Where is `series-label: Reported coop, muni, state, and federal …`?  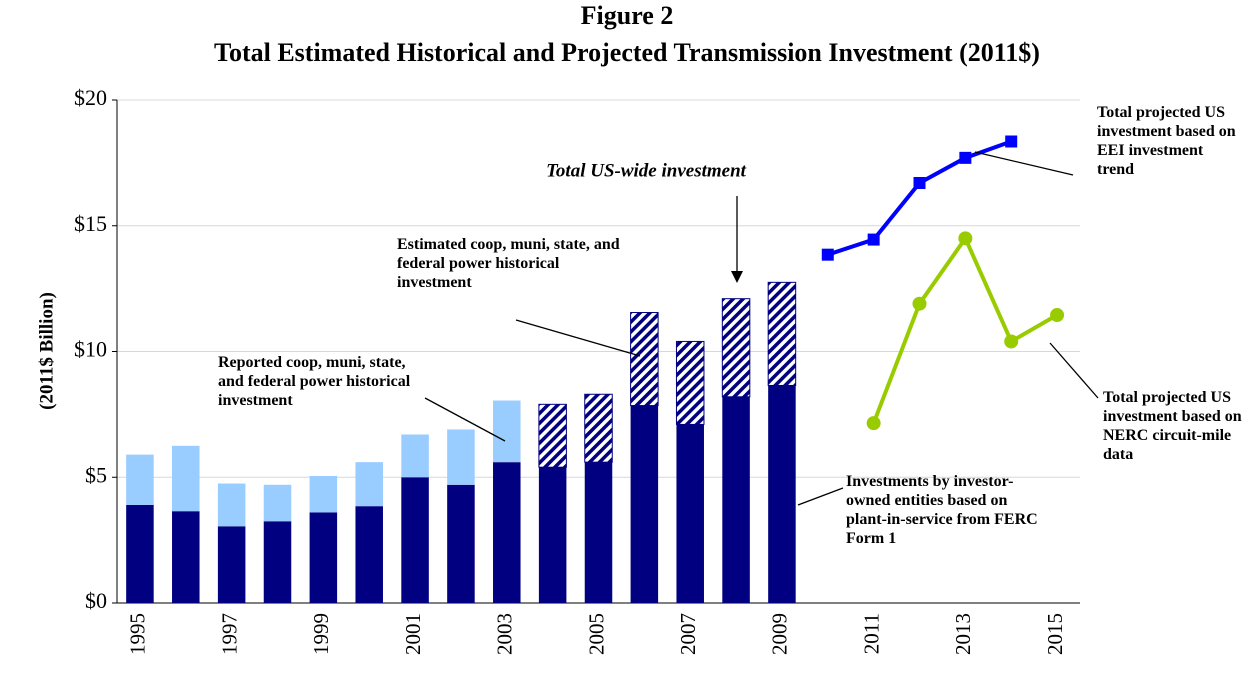 series-label: Reported coop, muni, state, and federal … is located at coordinates (314, 381).